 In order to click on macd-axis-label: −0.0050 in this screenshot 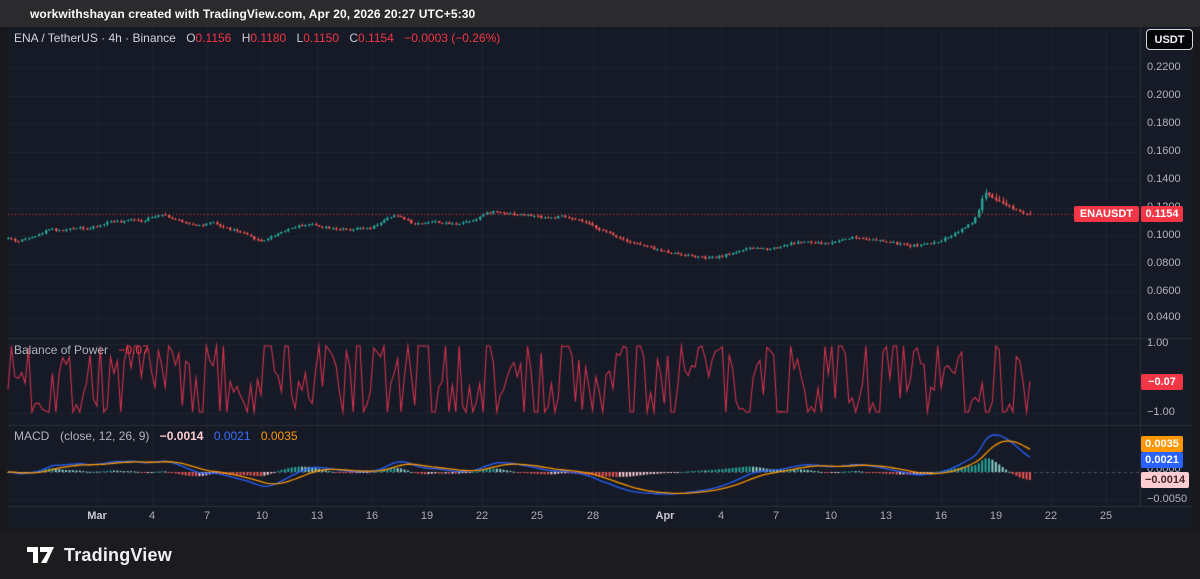, I will do `click(1167, 499)`.